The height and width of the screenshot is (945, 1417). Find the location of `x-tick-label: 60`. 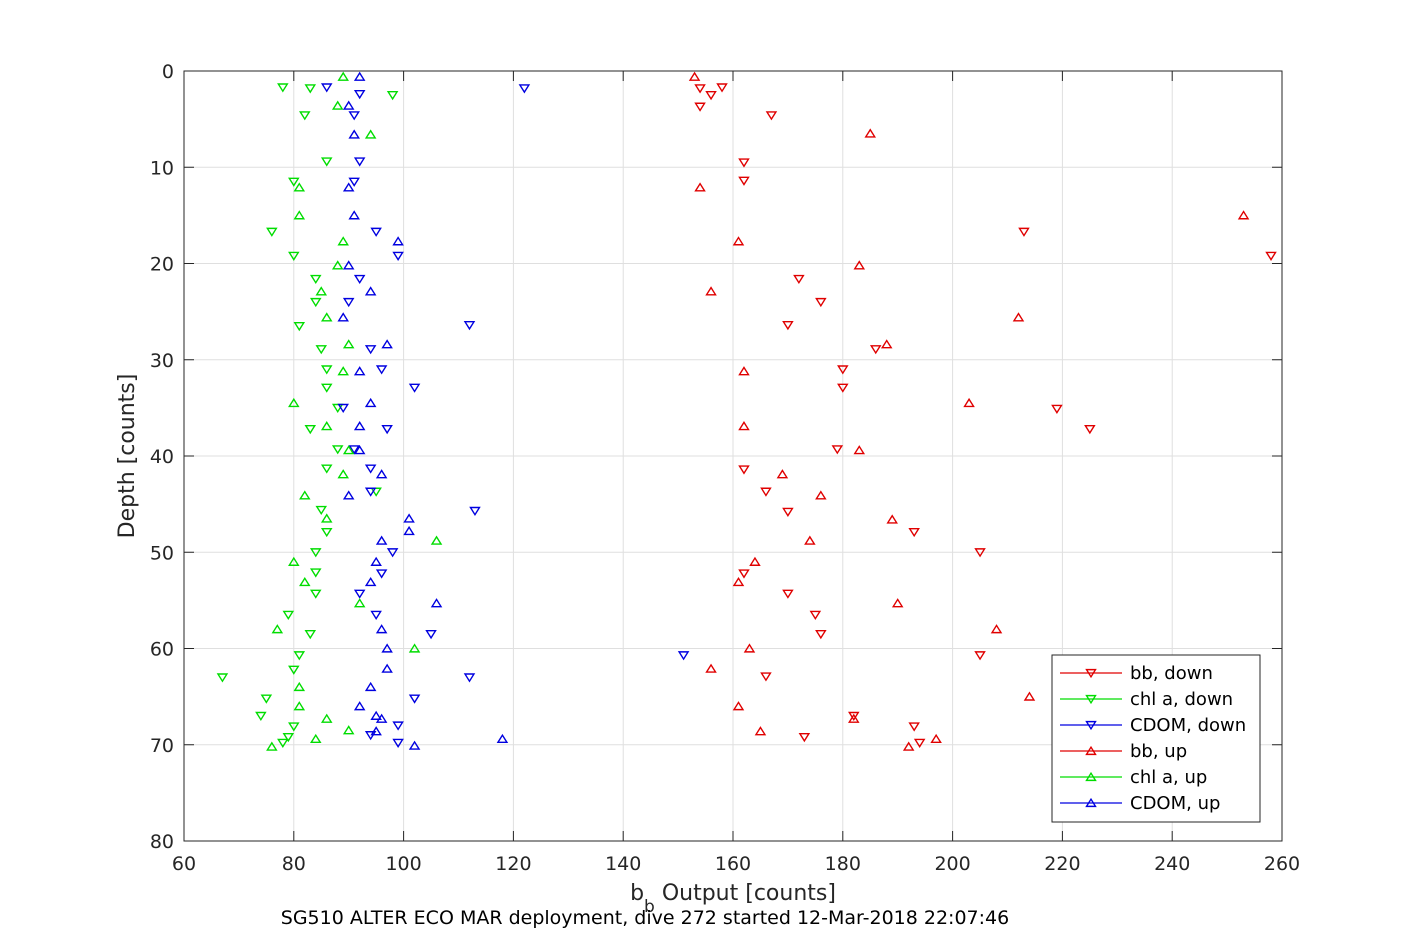

x-tick-label: 60 is located at coordinates (184, 864).